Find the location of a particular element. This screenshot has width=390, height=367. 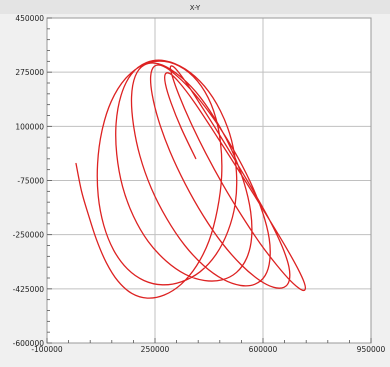

y-tick-label: 275000 is located at coordinates (29, 72).